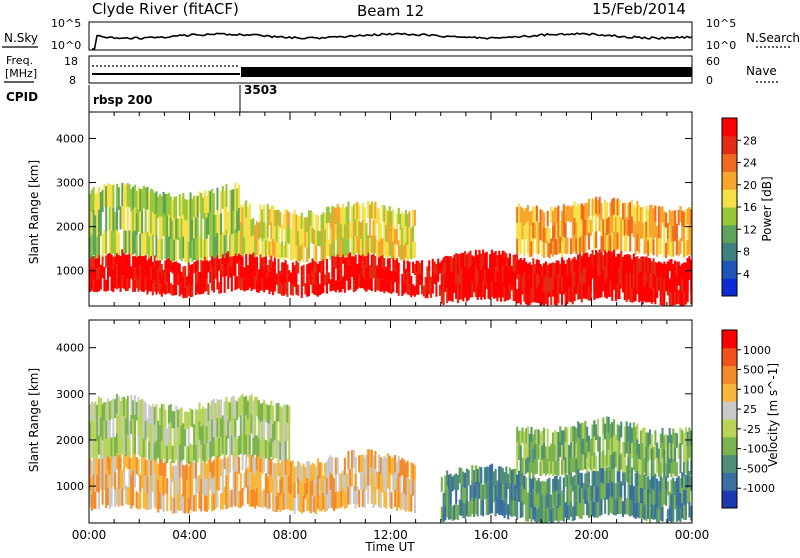 Image resolution: width=800 pixels, height=558 pixels. Describe the element at coordinates (70, 394) in the screenshot. I see `velocity-ytick-label: 3000` at that location.